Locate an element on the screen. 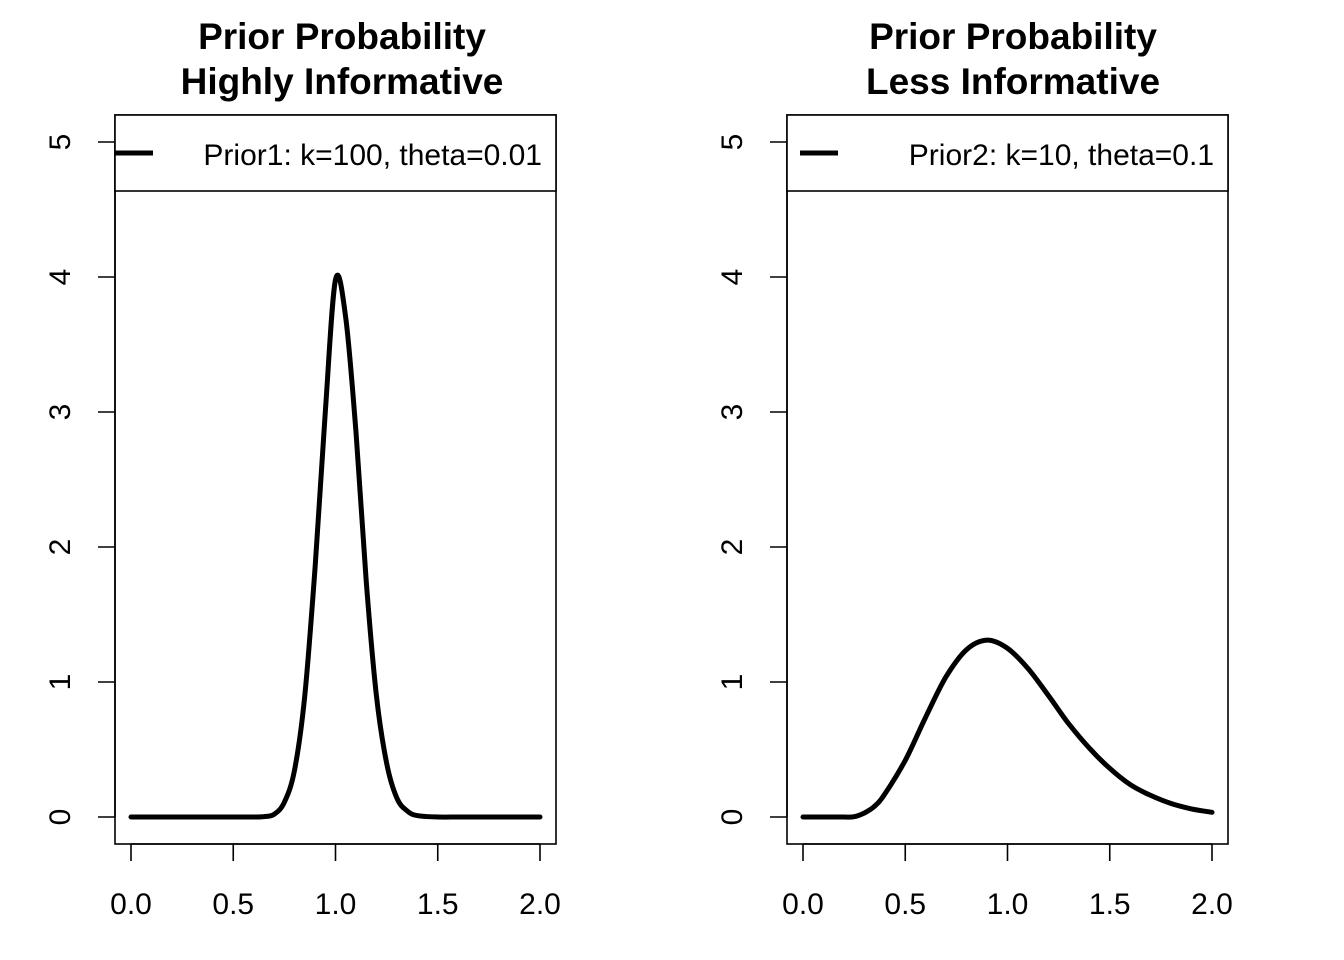 The width and height of the screenshot is (1344, 960). series-line is located at coordinates (1007, 728).